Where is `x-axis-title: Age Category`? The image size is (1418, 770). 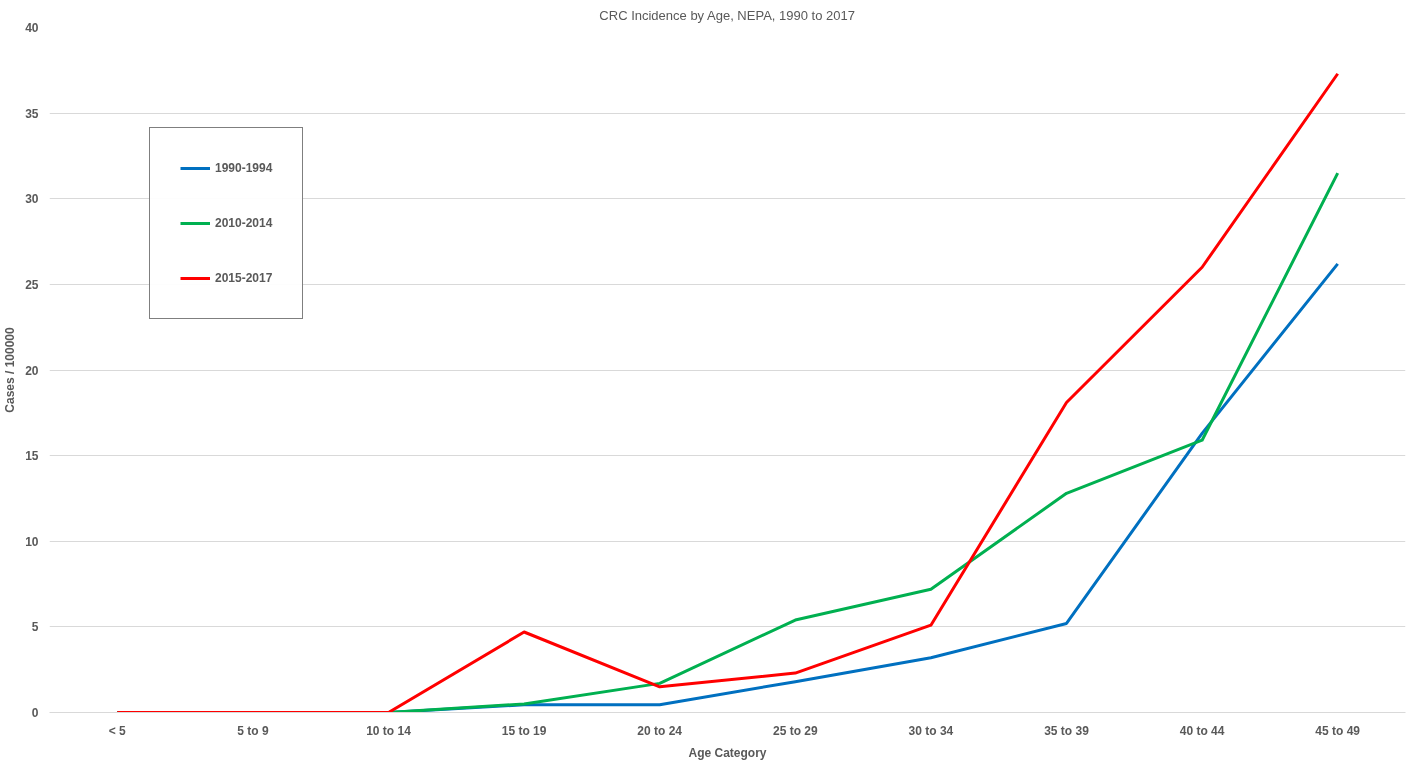 x-axis-title: Age Category is located at coordinates (727, 752).